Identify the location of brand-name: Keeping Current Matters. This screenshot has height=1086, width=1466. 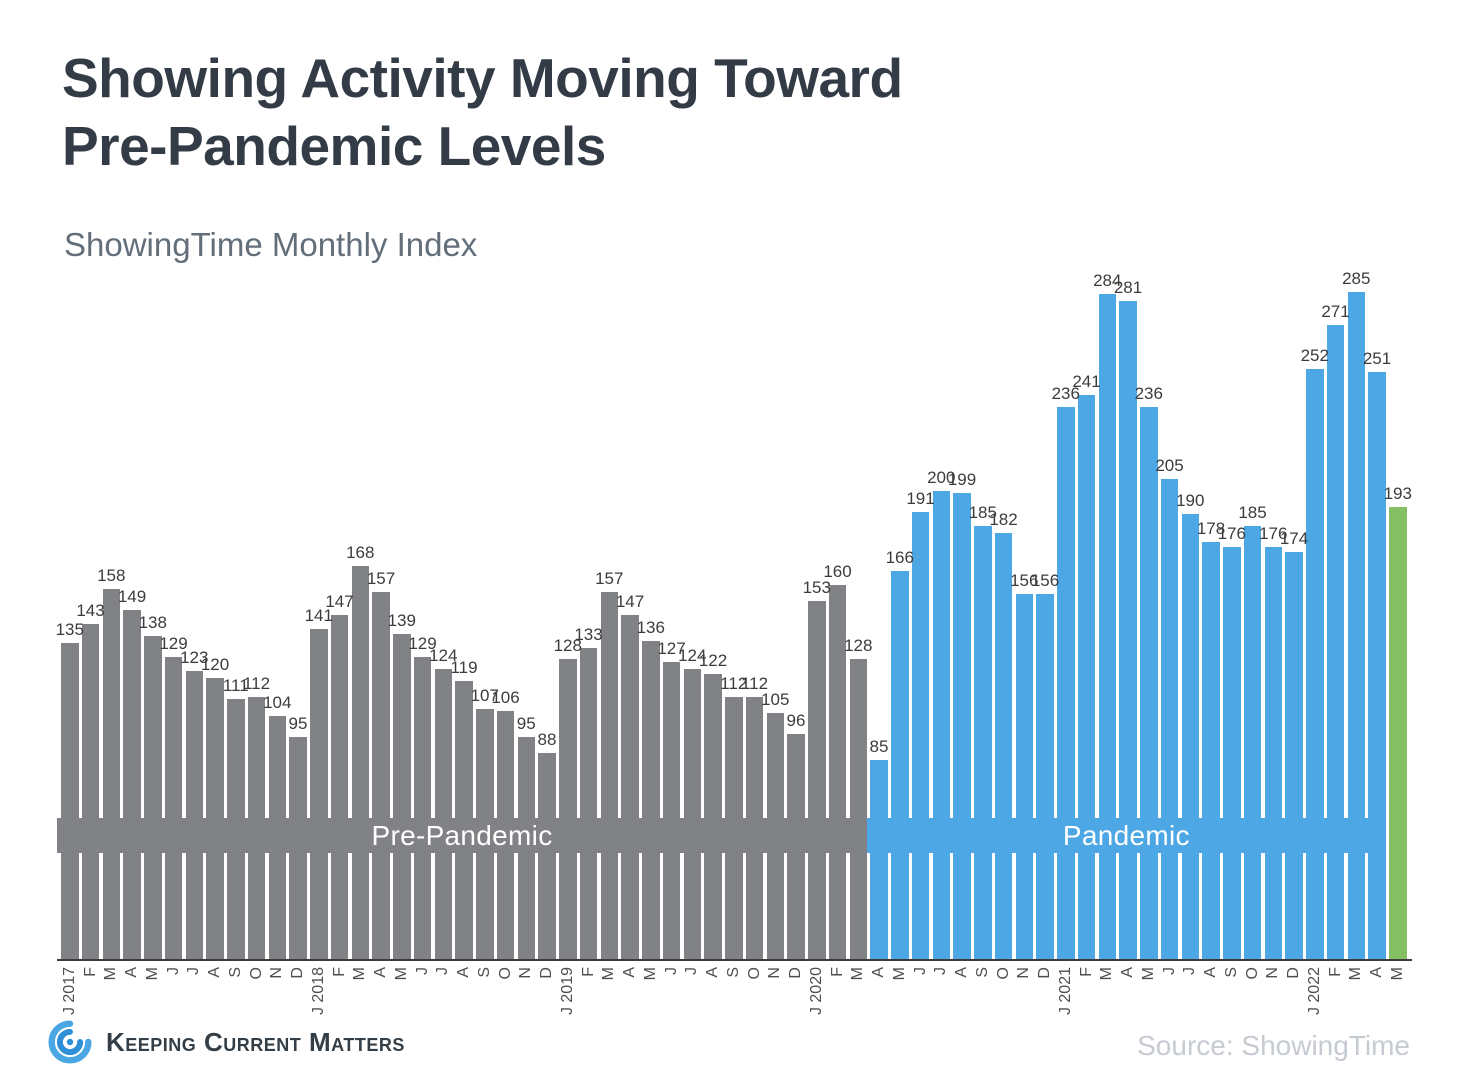
(255, 1041).